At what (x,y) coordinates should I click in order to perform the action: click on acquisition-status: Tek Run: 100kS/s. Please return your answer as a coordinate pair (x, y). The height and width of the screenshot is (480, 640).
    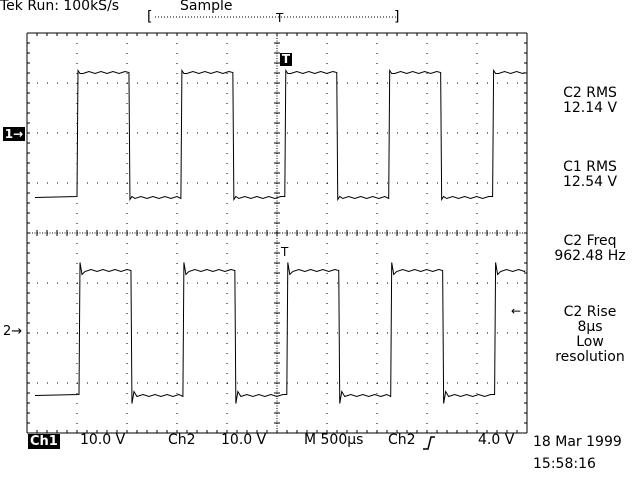
    Looking at the image, I should click on (60, 7).